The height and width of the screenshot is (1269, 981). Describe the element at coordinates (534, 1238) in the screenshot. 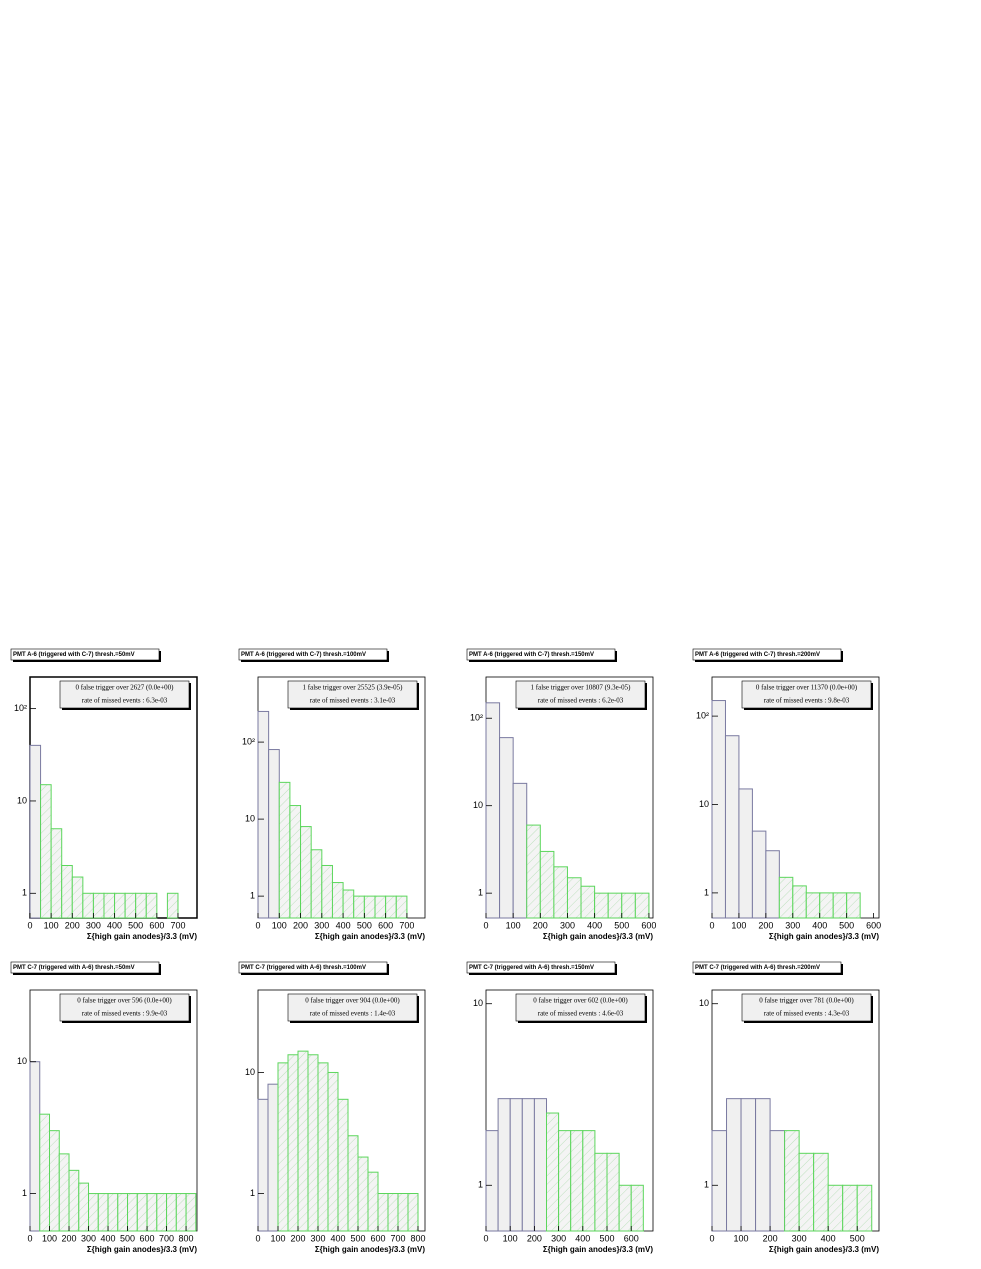

I see `x-tick-label: 200` at that location.